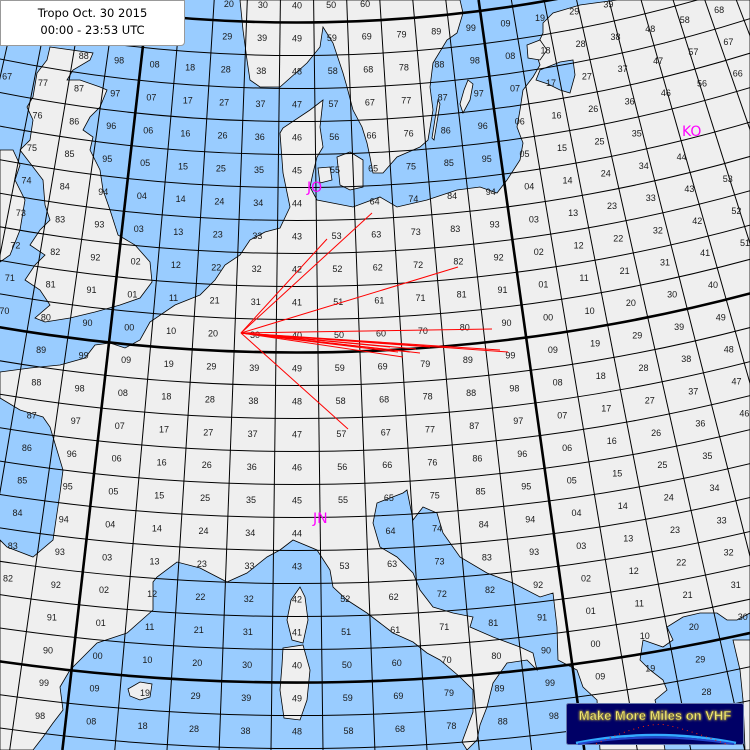 This screenshot has width=750, height=750. What do you see at coordinates (219, 201) in the screenshot?
I see `locator-label: 24` at bounding box center [219, 201].